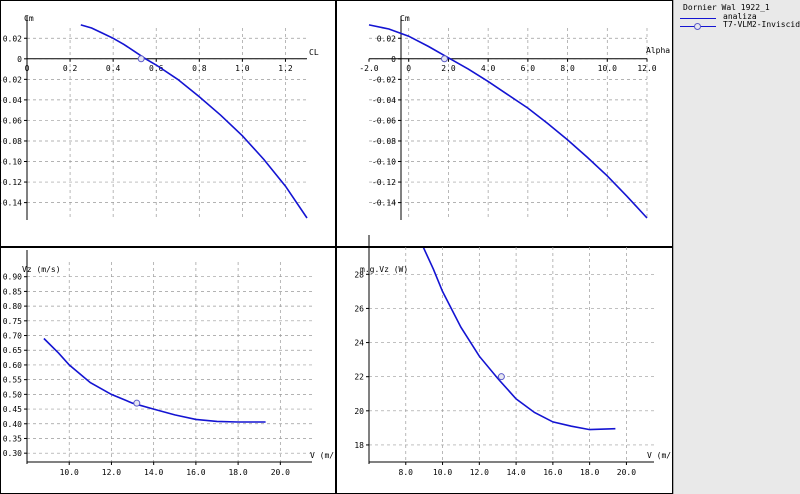 This screenshot has width=800, height=494. Describe the element at coordinates (740, 16) in the screenshot. I see `legend-label-analiza: analiza` at that location.